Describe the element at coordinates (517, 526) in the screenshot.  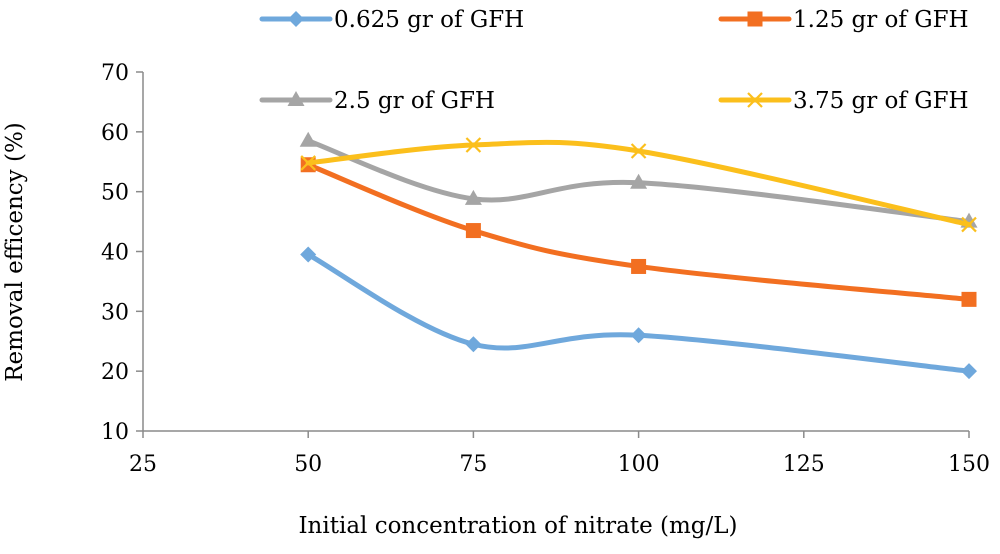
I see `x-axis-title: Initial concentration of nitrate (mg/L)` at that location.